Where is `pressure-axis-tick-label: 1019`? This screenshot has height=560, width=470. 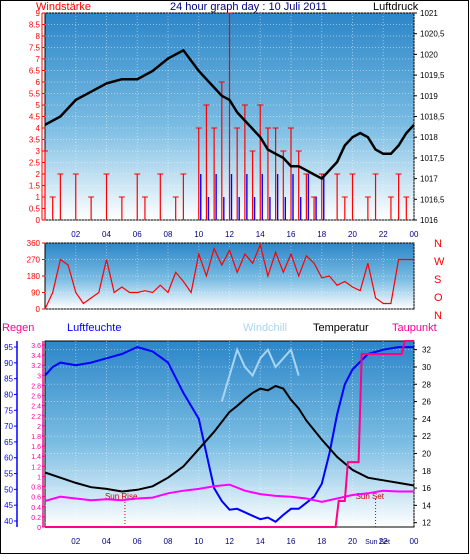
pressure-axis-tick-label: 1019 is located at coordinates (429, 96).